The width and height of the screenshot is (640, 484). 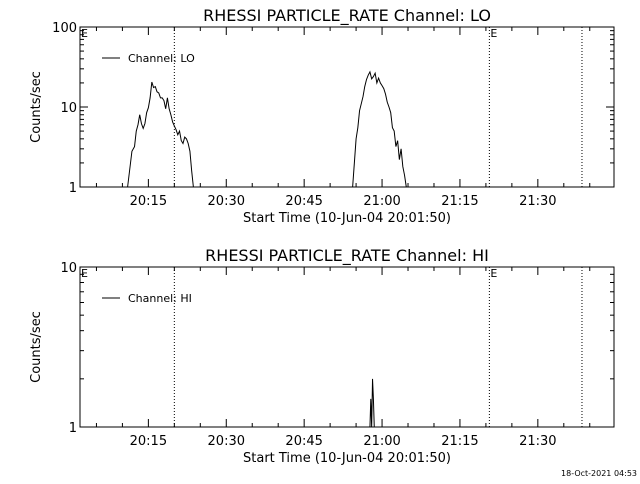 What do you see at coordinates (160, 298) in the screenshot?
I see `legend-label: Channel: HI` at bounding box center [160, 298].